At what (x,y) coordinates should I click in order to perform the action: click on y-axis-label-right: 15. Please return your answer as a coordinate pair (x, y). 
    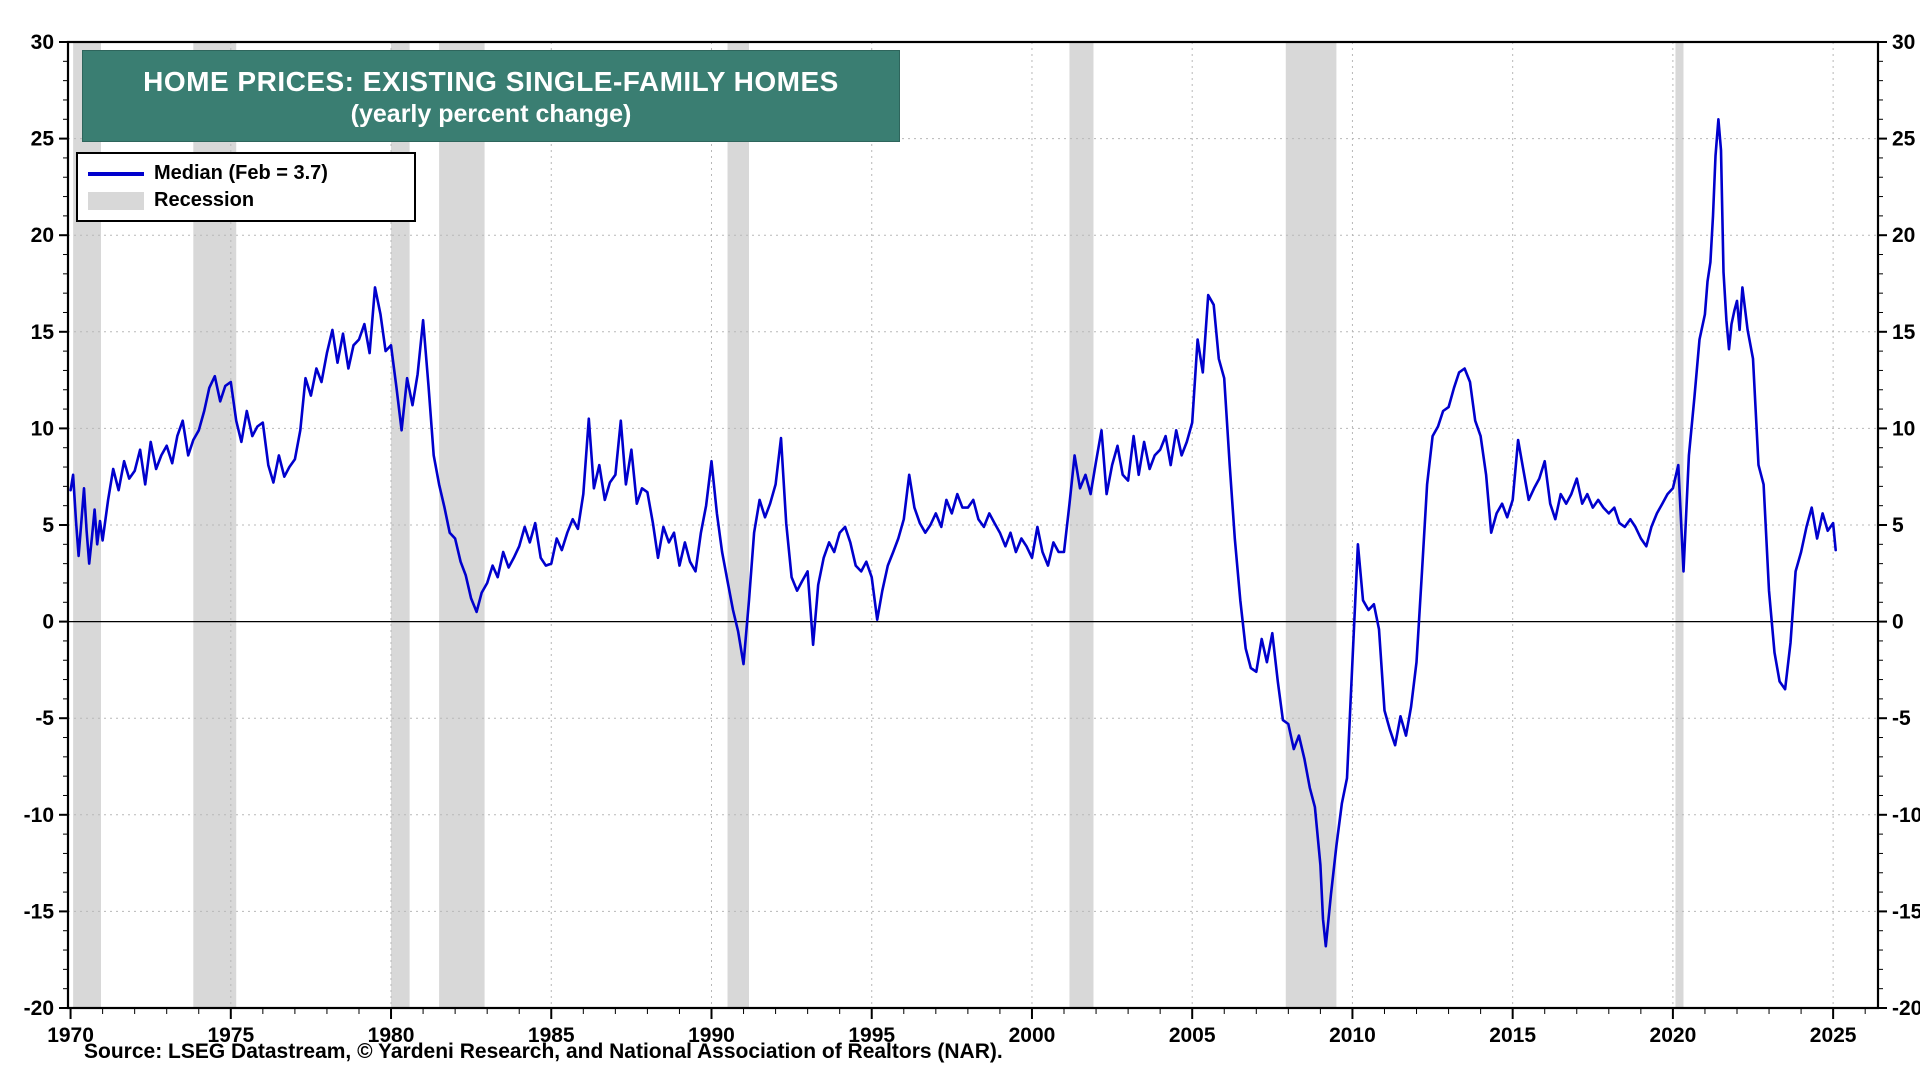
    Looking at the image, I should click on (1904, 332).